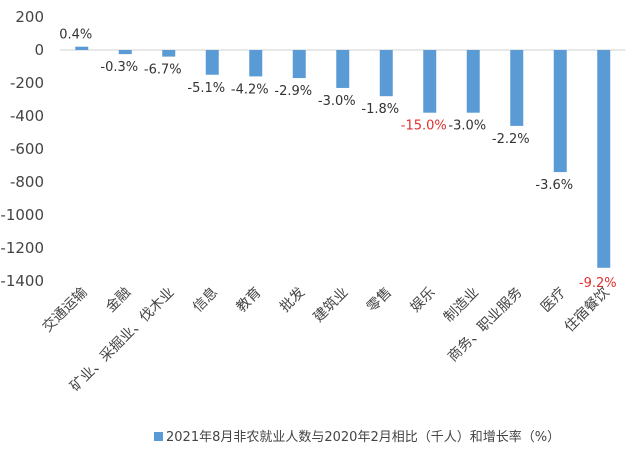 This screenshot has width=640, height=458. What do you see at coordinates (118, 300) in the screenshot?
I see `category-label: 金融` at bounding box center [118, 300].